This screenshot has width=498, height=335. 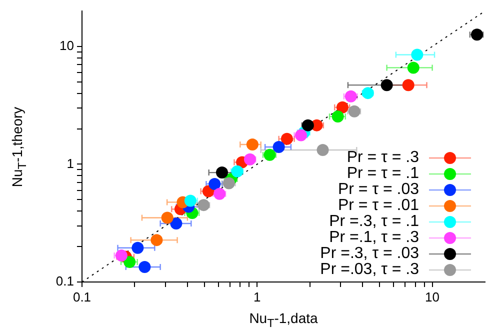 What do you see at coordinates (283, 320) in the screenshot?
I see `x-axis-title: Nu$_{T}$-1,data` at bounding box center [283, 320].